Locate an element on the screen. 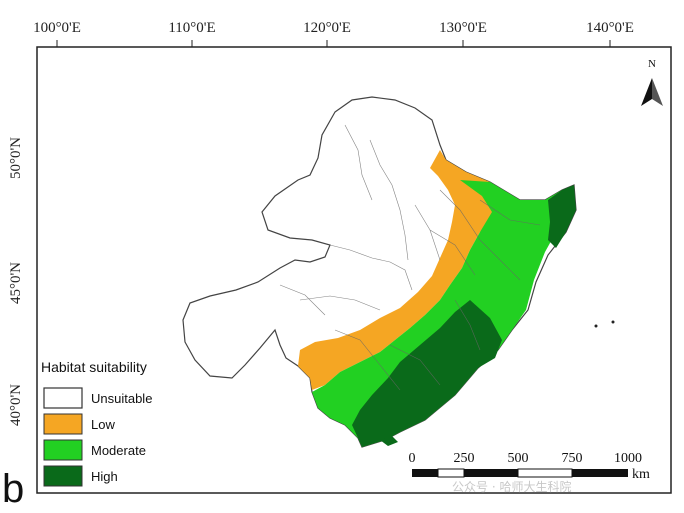 Image resolution: width=684 pixels, height=513 pixels. scale-tick-250: 250 is located at coordinates (464, 458).